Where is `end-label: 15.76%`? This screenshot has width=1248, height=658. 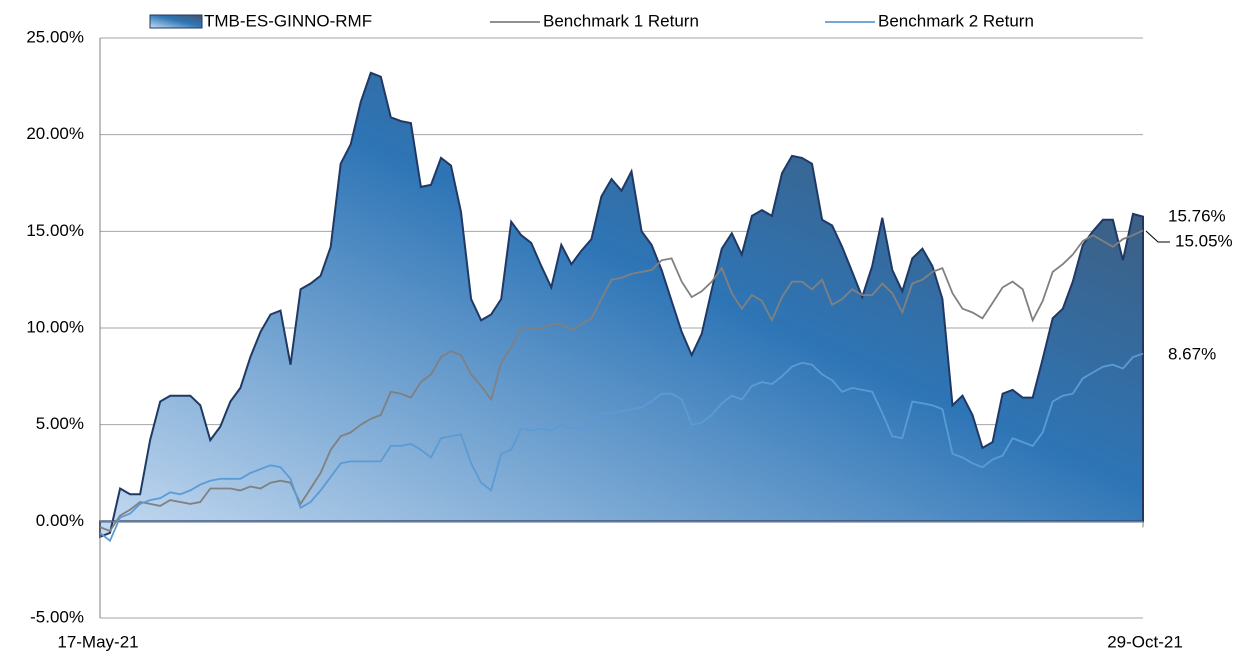
end-label: 15.76% is located at coordinates (1197, 215).